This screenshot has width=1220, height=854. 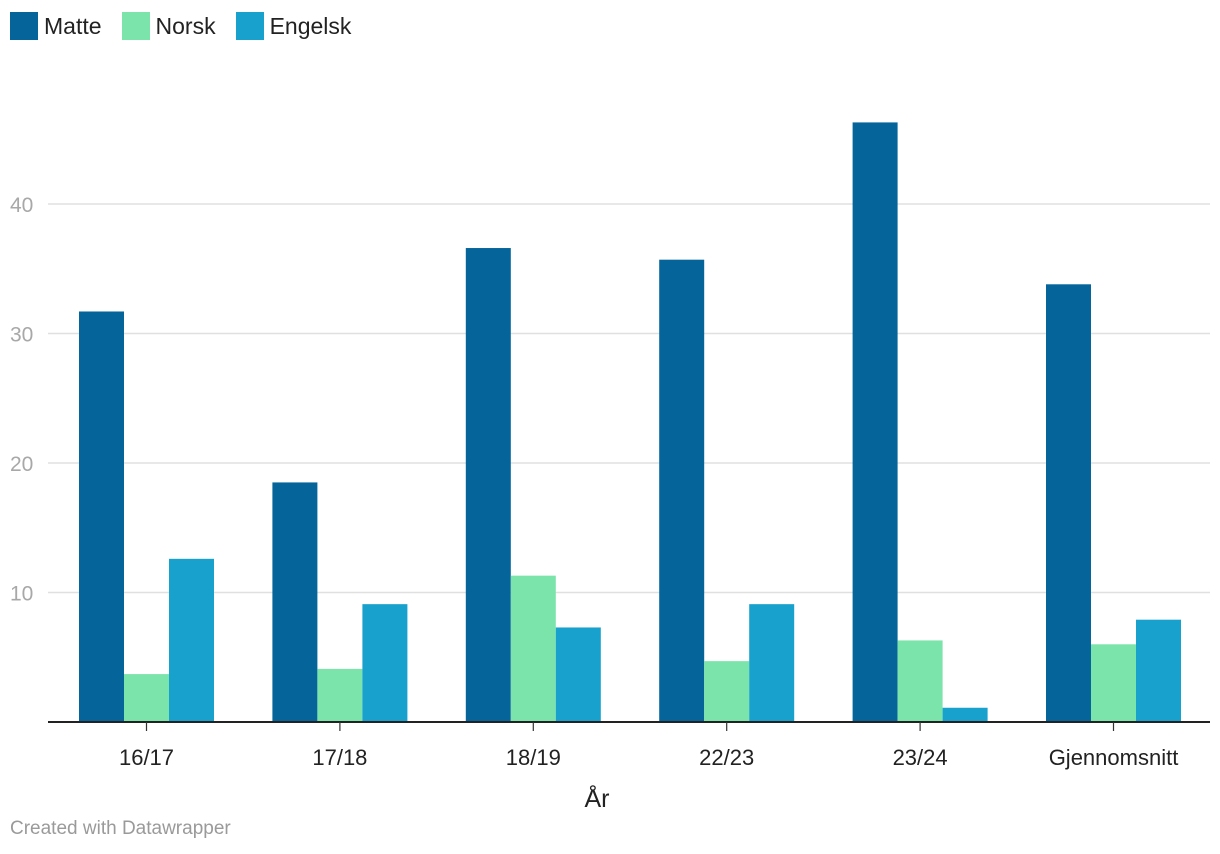 What do you see at coordinates (249, 26) in the screenshot?
I see `legend-swatch-engelsk` at bounding box center [249, 26].